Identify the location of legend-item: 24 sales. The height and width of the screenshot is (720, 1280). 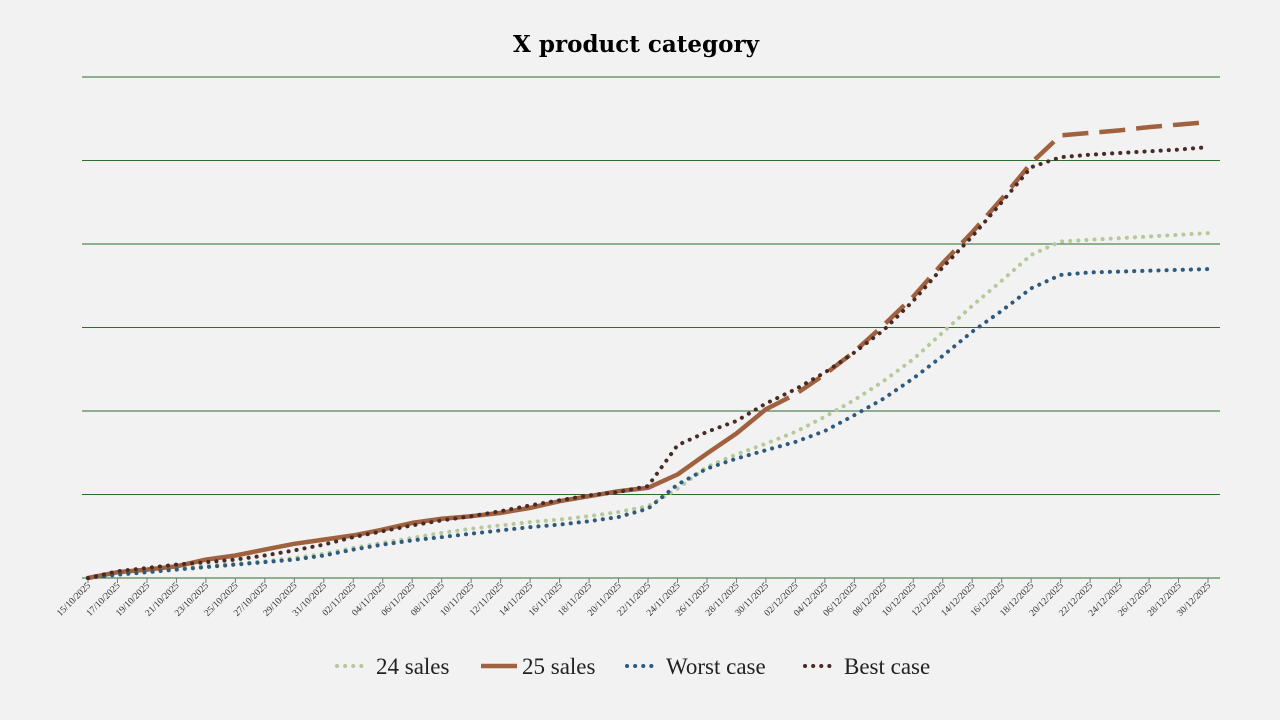
(392, 666).